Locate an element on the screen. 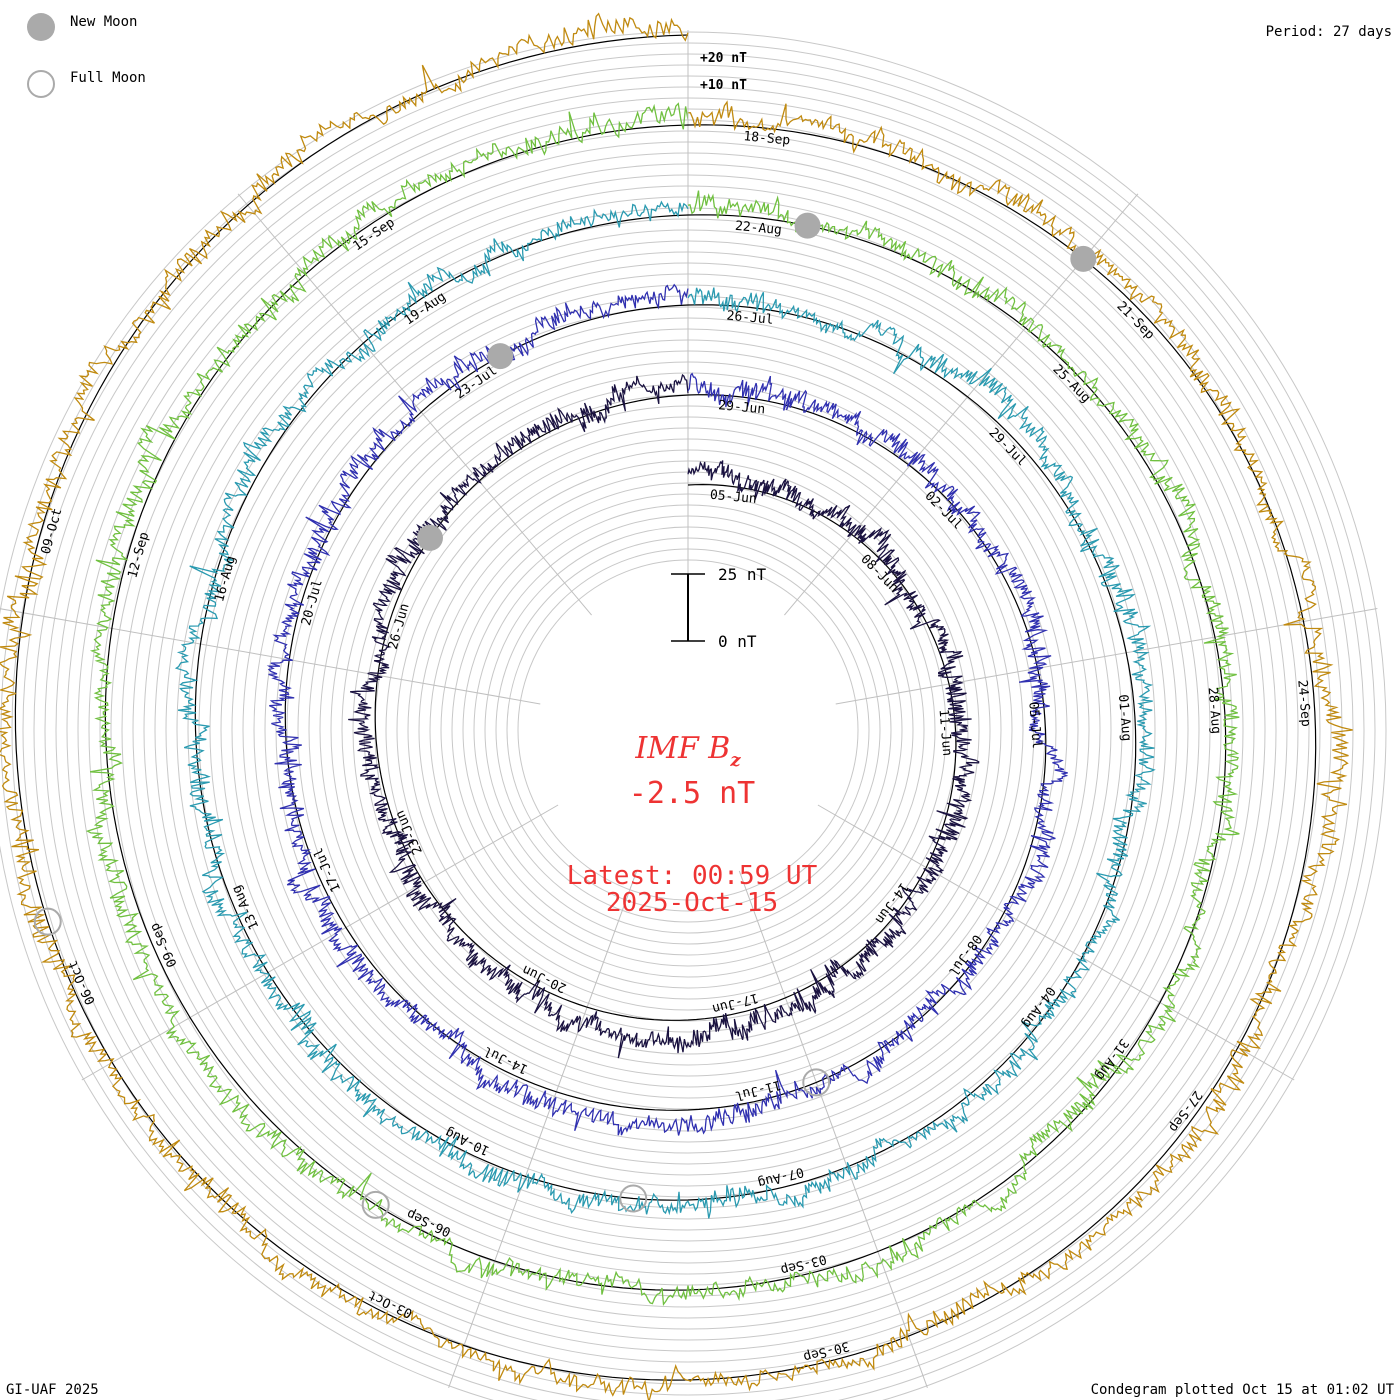 This screenshot has height=1400, width=1400. chart-title-main: IMF B is located at coordinates (682, 748).